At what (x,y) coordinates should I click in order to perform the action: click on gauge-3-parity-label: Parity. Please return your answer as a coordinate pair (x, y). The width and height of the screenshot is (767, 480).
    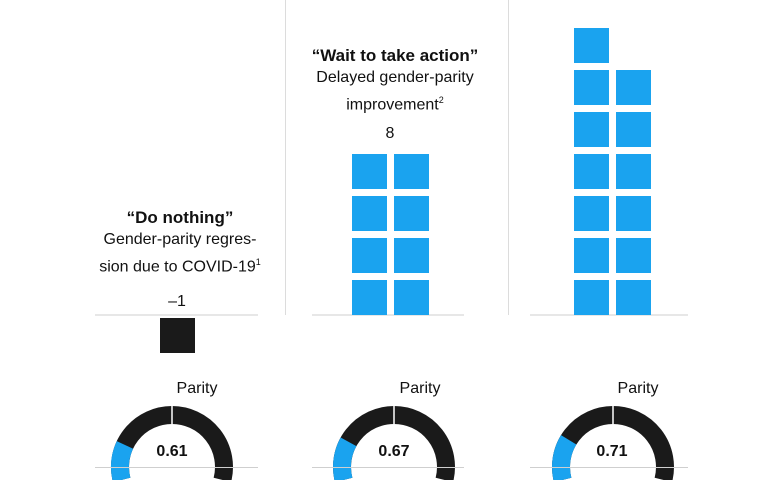
    Looking at the image, I should click on (638, 388).